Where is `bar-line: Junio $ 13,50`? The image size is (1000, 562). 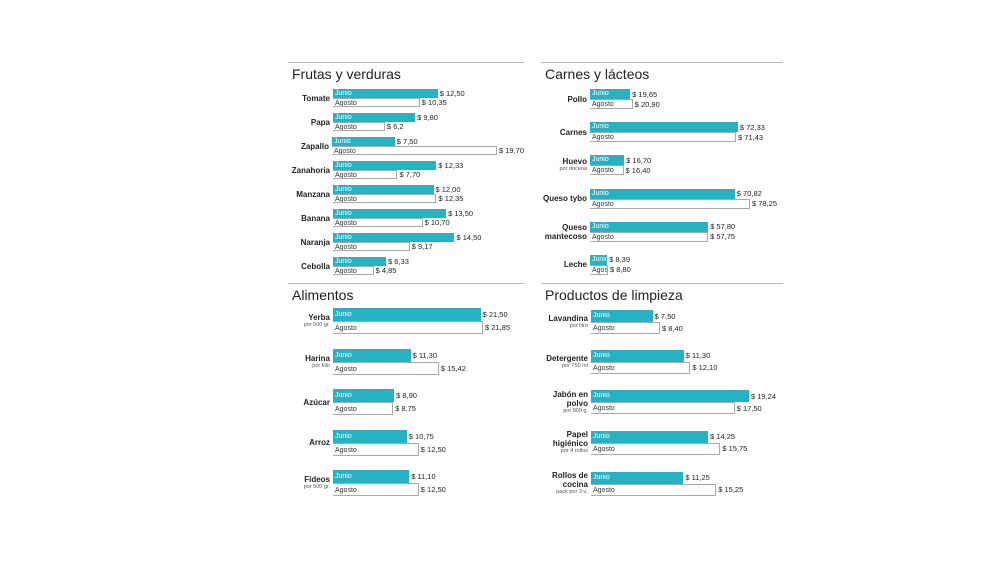 bar-line: Junio $ 13,50 is located at coordinates (403, 213).